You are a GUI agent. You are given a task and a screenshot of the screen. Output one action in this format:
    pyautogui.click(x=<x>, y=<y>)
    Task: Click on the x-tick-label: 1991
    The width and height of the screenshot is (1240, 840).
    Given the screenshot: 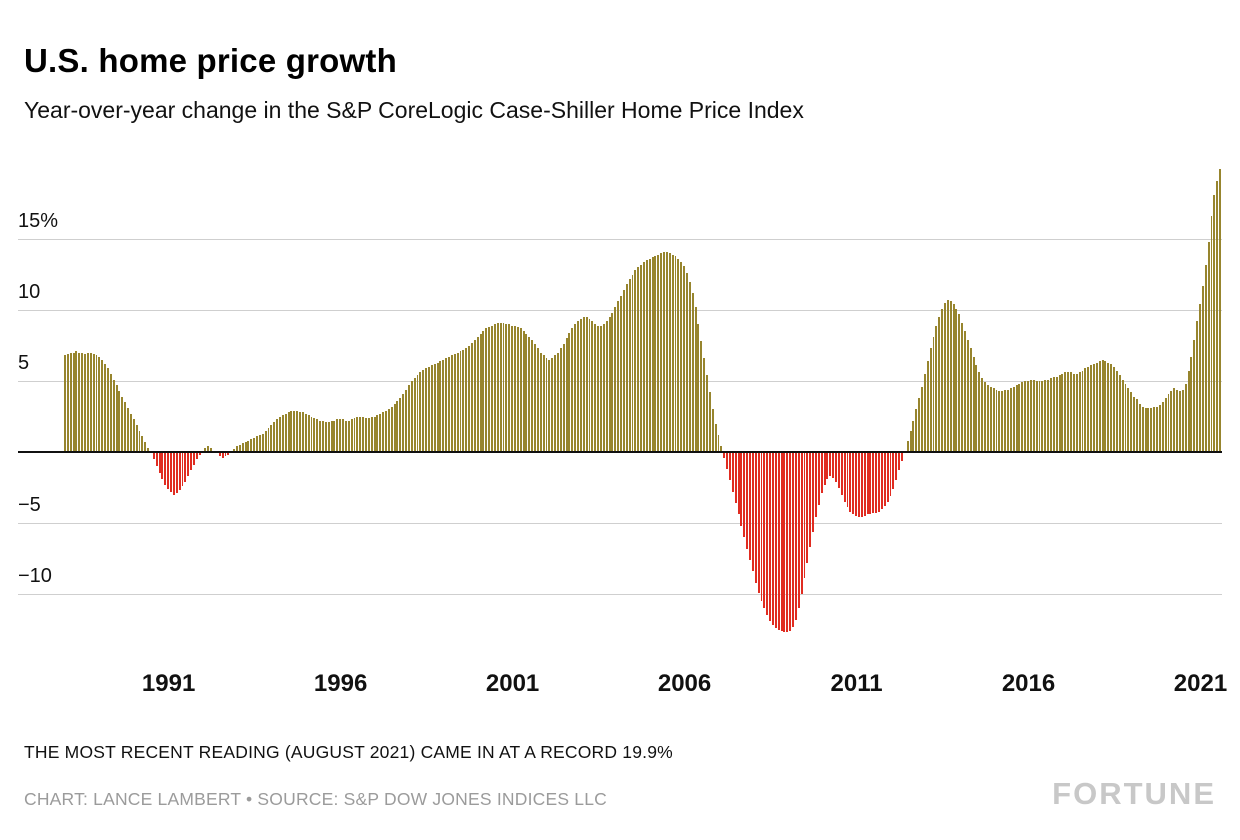 What is the action you would take?
    pyautogui.click(x=168, y=683)
    